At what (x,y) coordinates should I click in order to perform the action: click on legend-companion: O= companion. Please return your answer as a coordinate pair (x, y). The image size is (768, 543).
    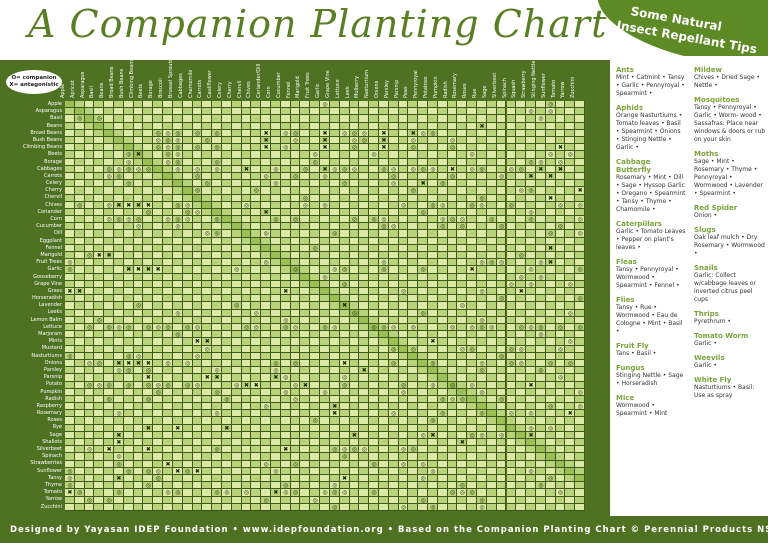
    Looking at the image, I should click on (34, 78).